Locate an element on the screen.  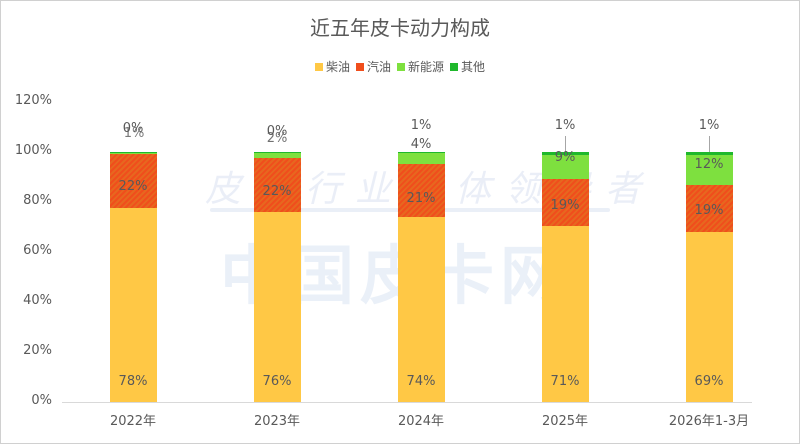
label-nev-2023: 2% is located at coordinates (277, 138).